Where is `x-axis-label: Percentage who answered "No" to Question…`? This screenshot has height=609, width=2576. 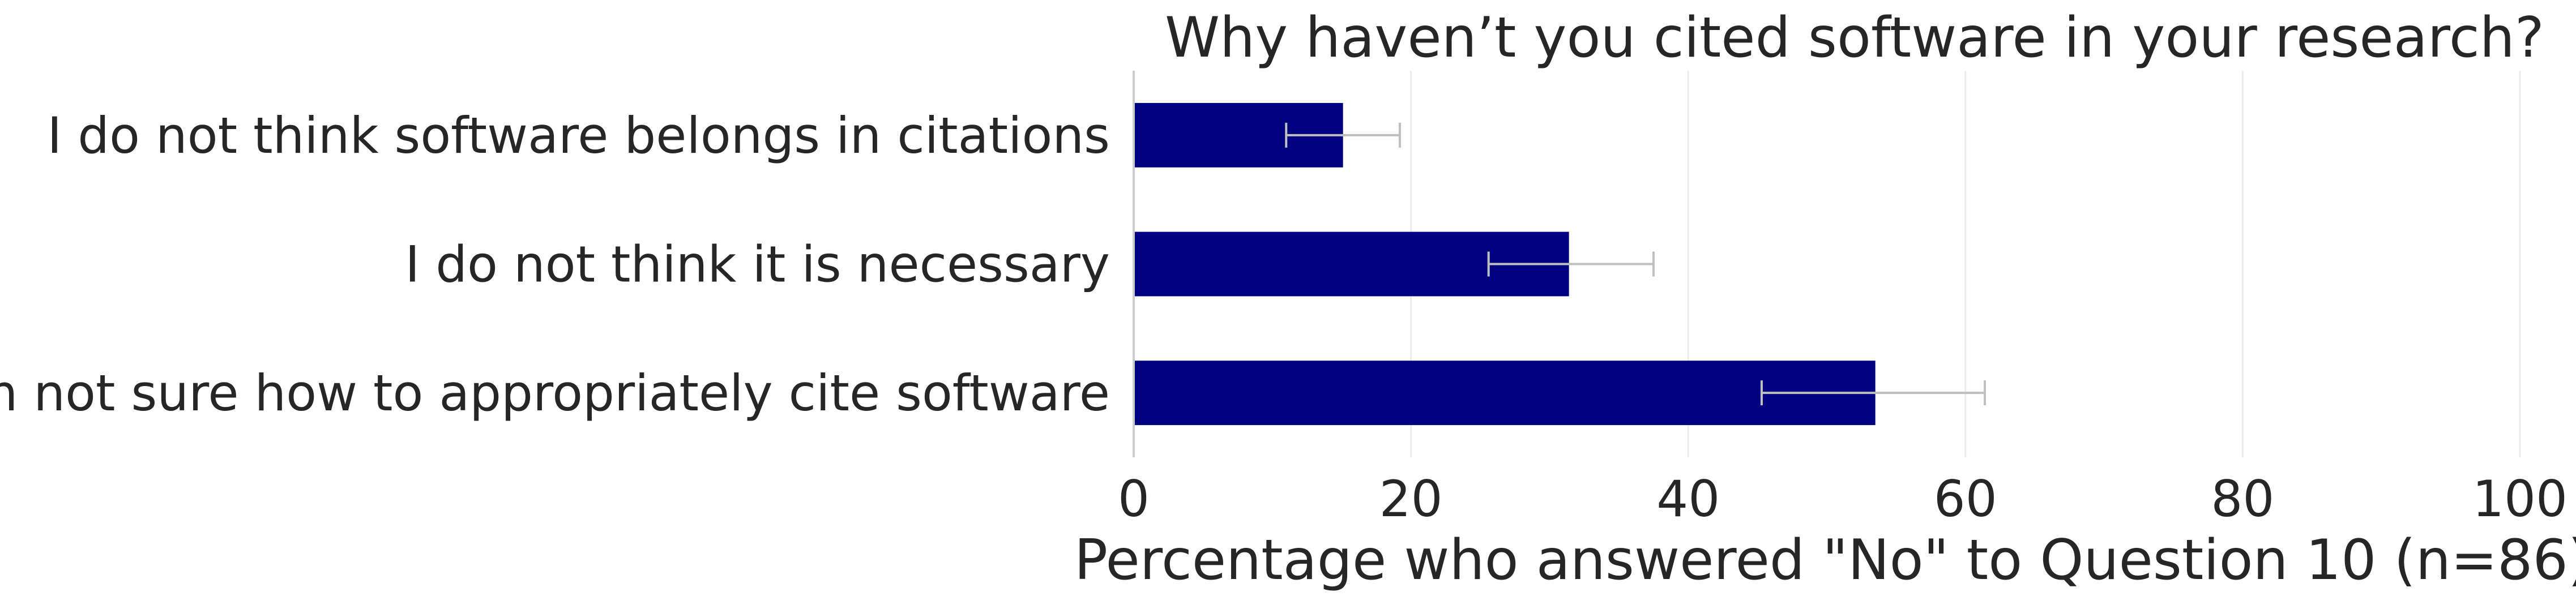 x-axis-label: Percentage who answered "No" to Question… is located at coordinates (1825, 560).